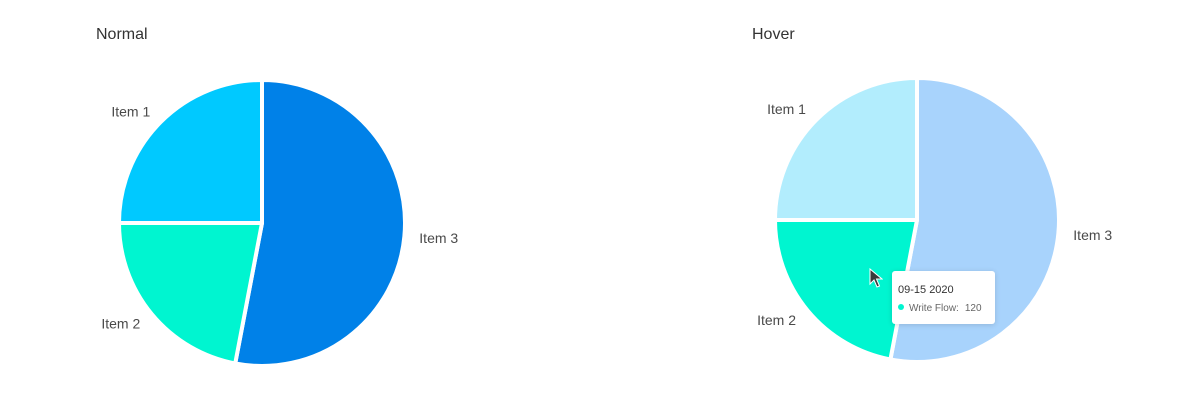  I want to click on tooltip-series-value: 120, so click(973, 308).